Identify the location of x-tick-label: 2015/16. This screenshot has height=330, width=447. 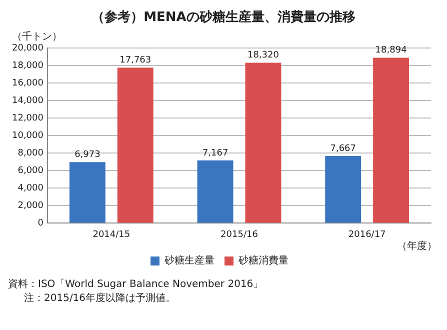
(239, 235).